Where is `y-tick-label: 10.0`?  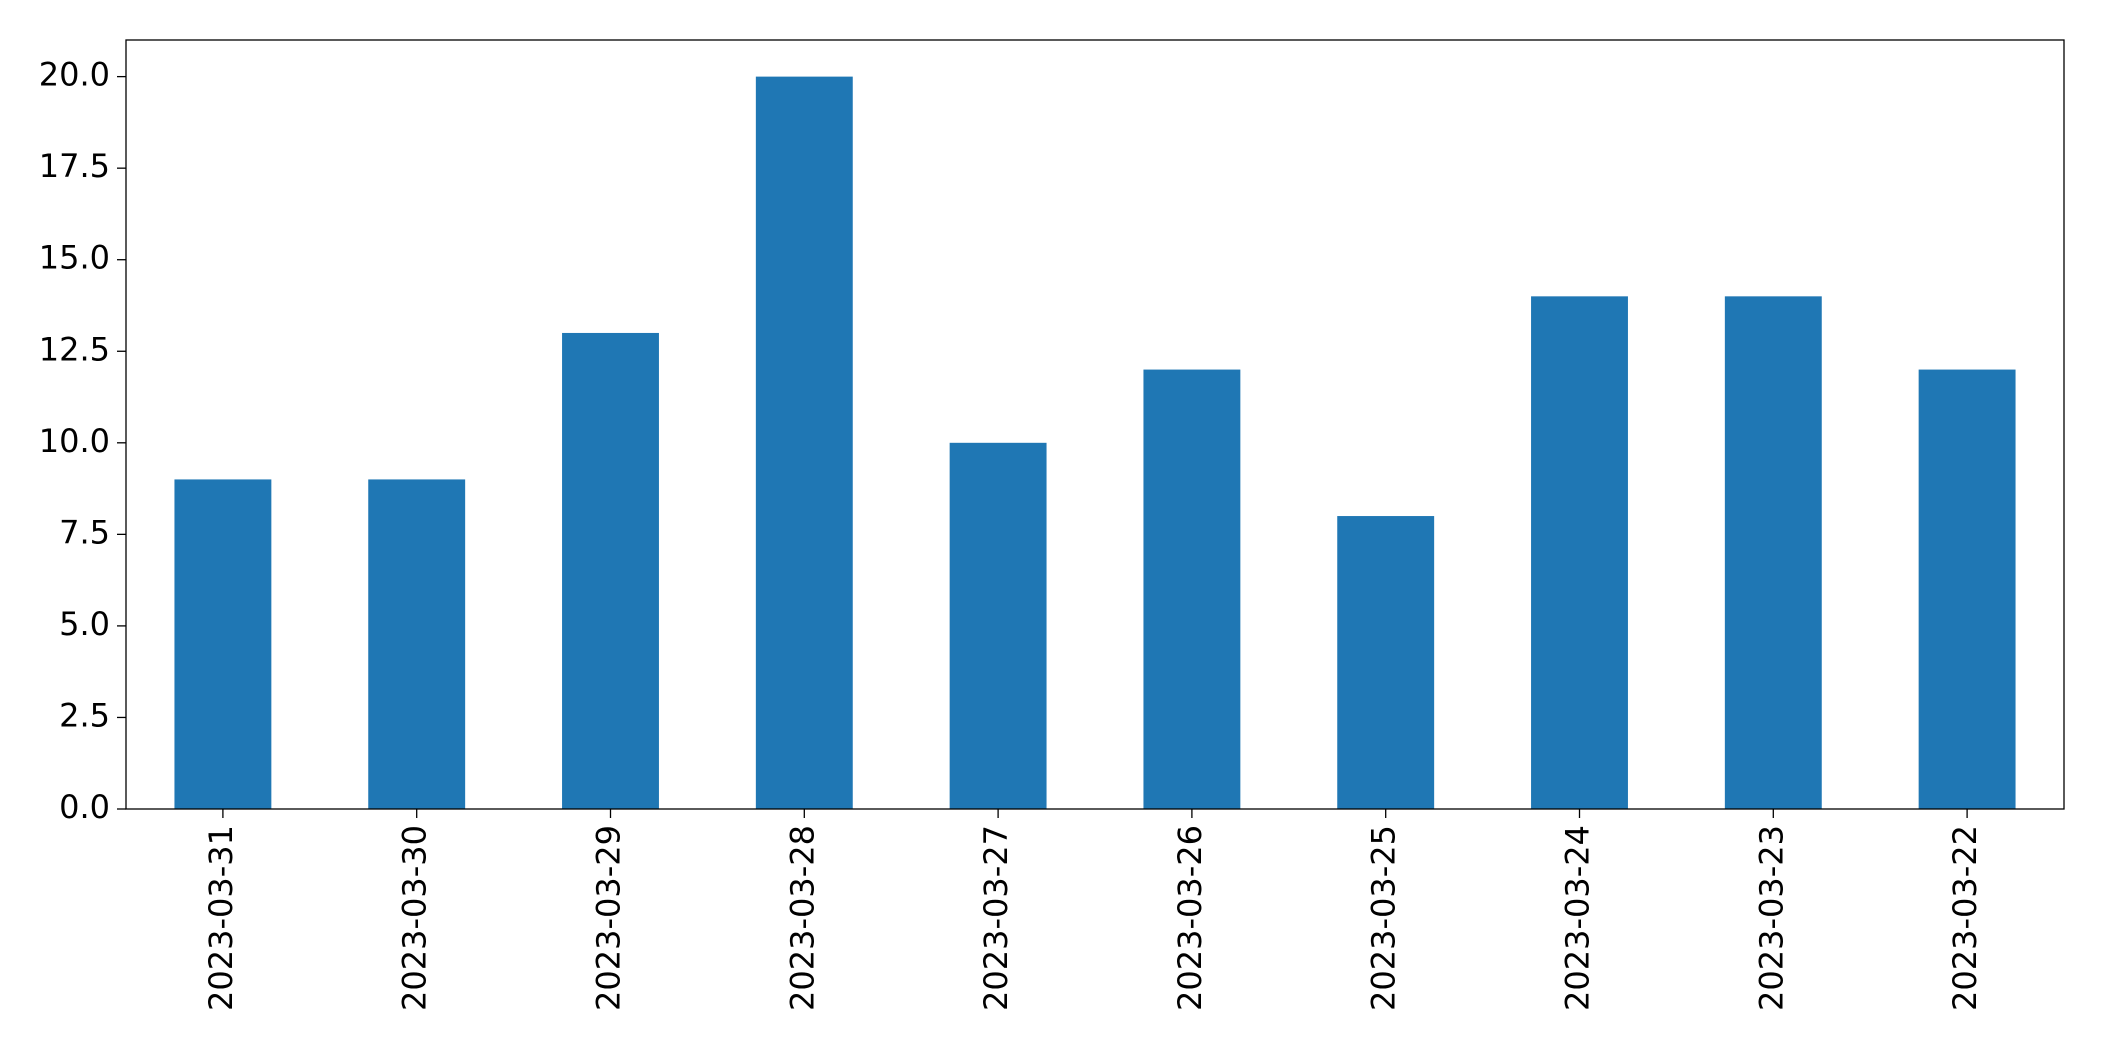 y-tick-label: 10.0 is located at coordinates (74, 441).